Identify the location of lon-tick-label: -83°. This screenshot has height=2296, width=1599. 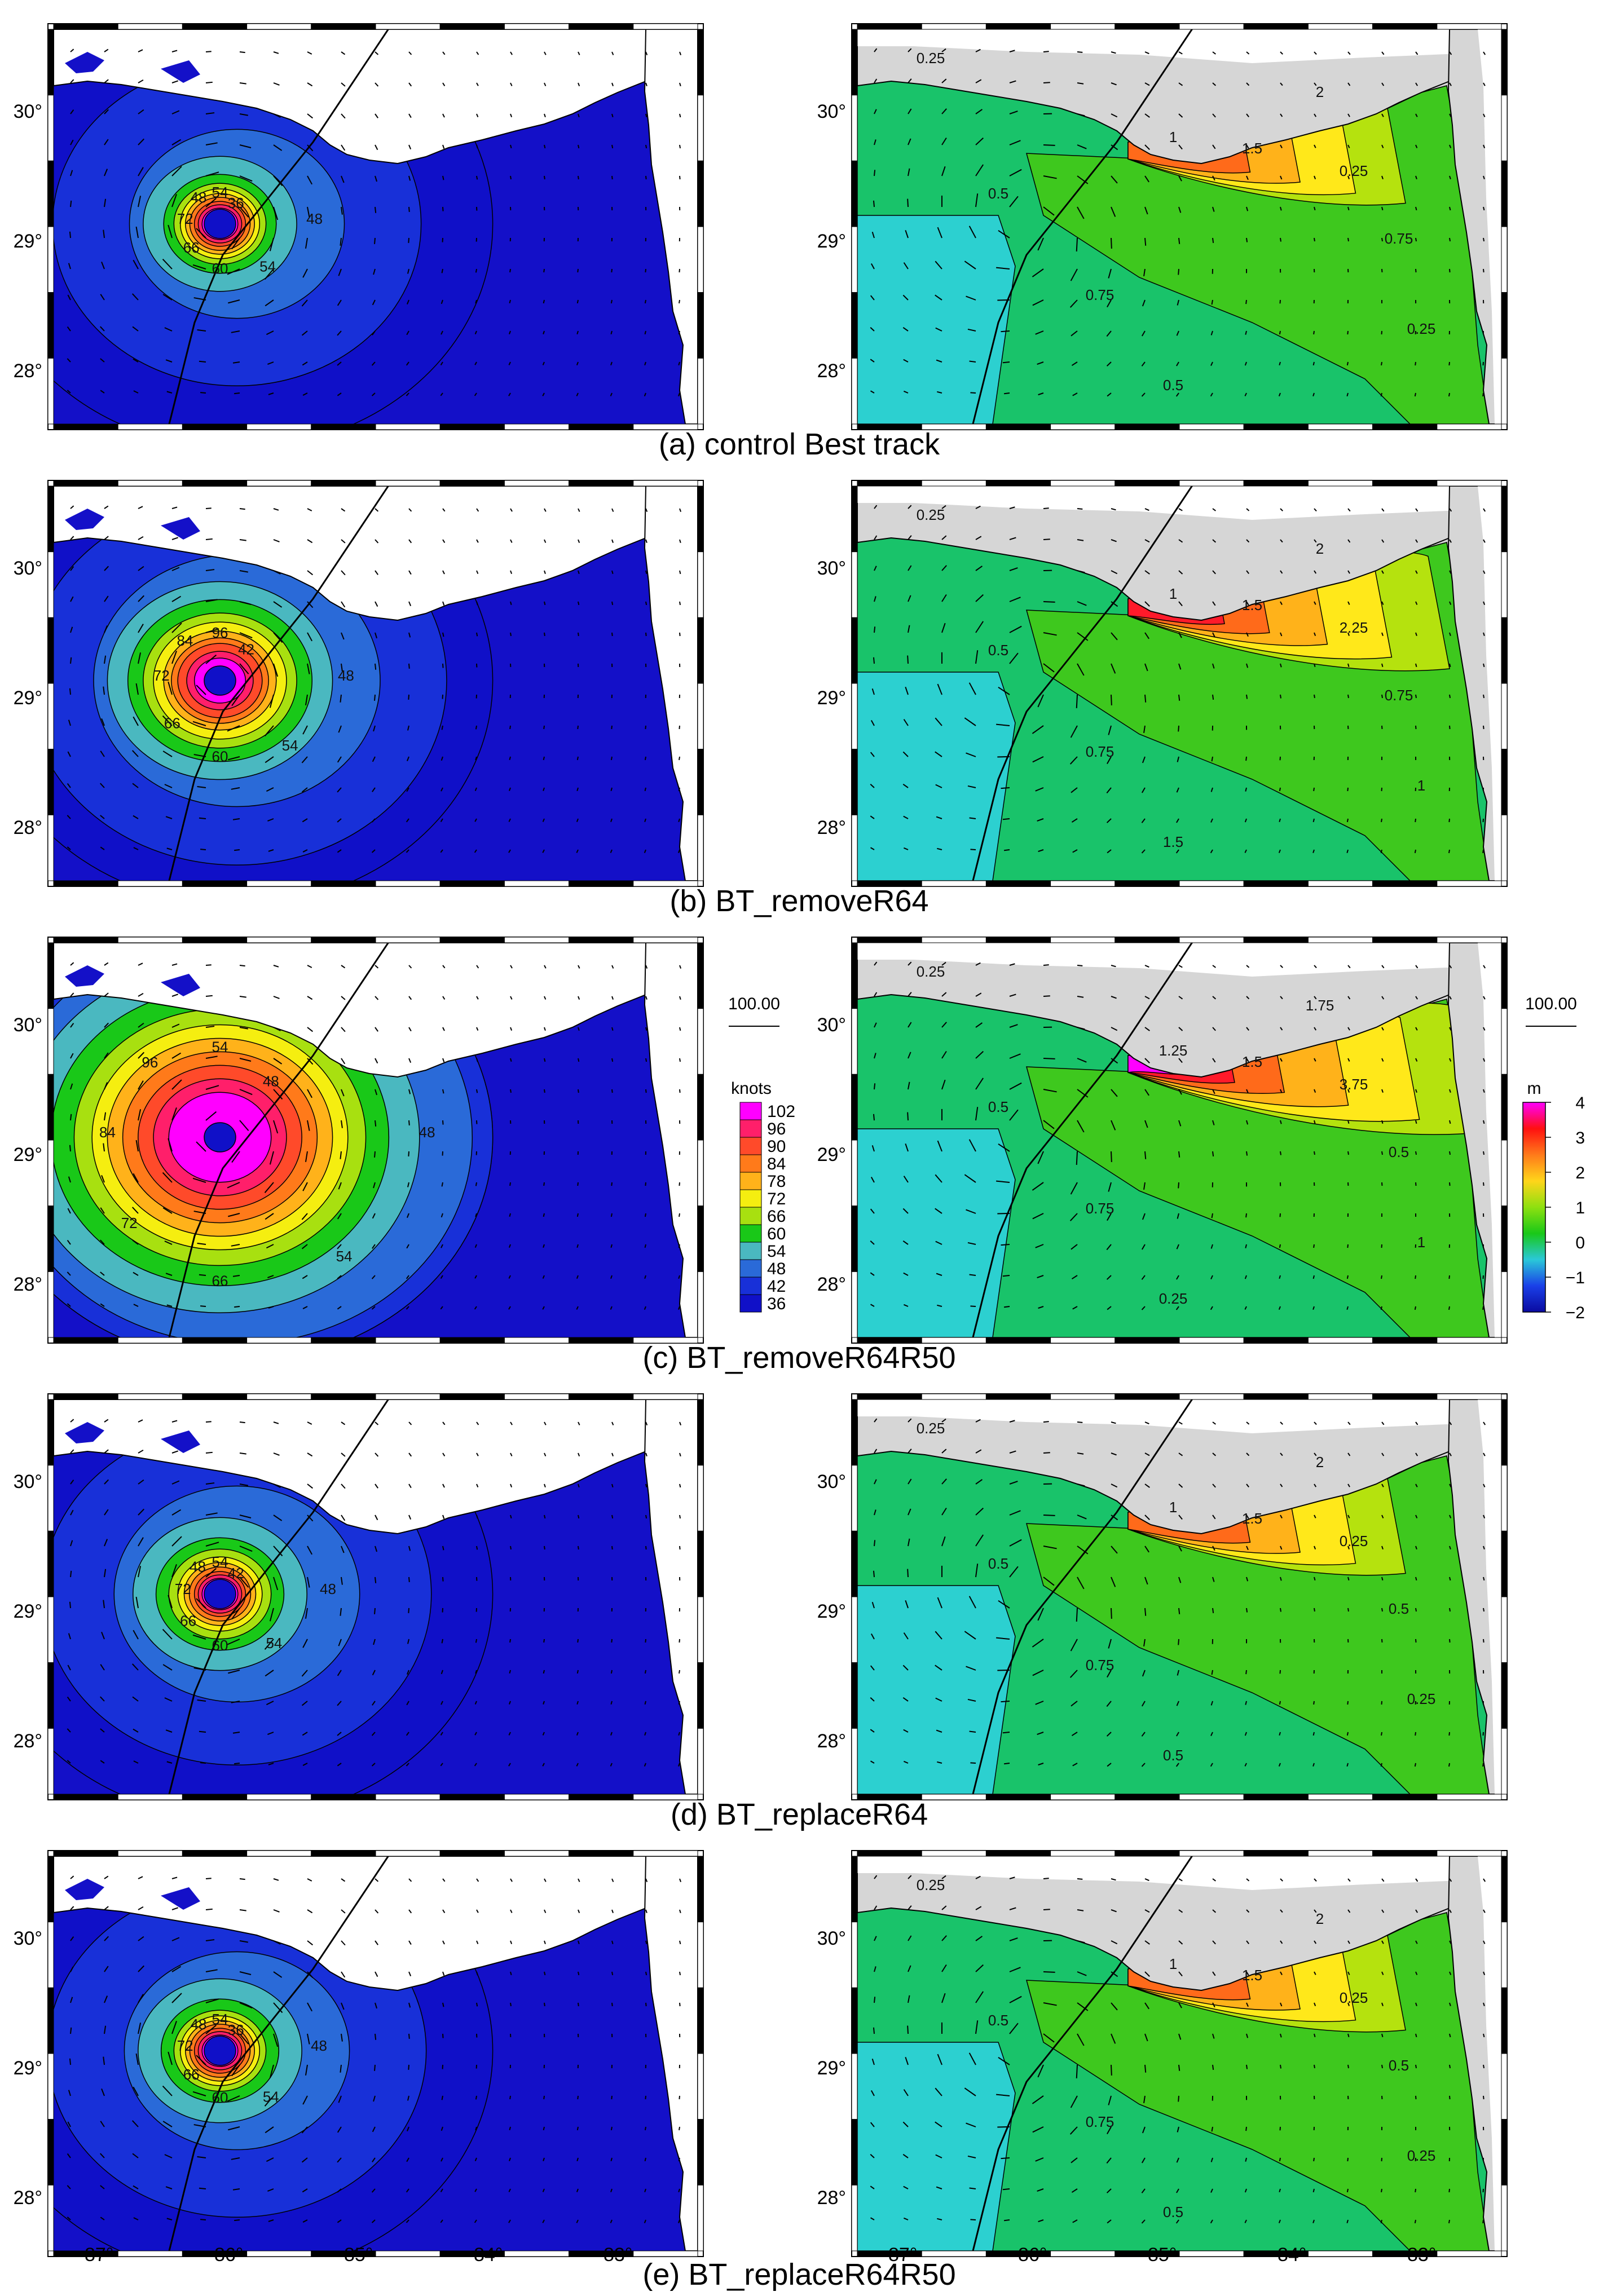
(1419, 2255).